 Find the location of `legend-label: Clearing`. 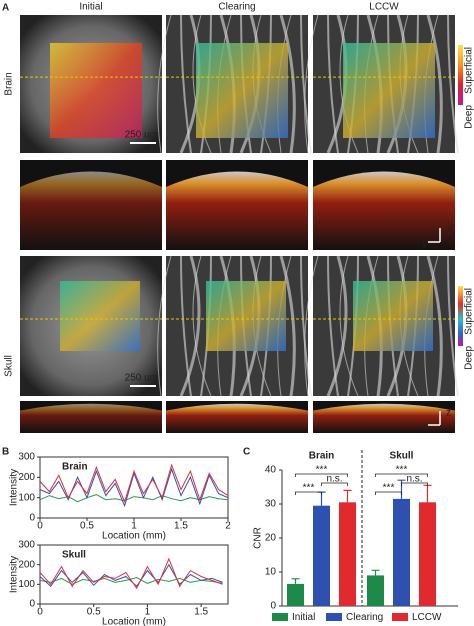

legend-label: Clearing is located at coordinates (364, 617).